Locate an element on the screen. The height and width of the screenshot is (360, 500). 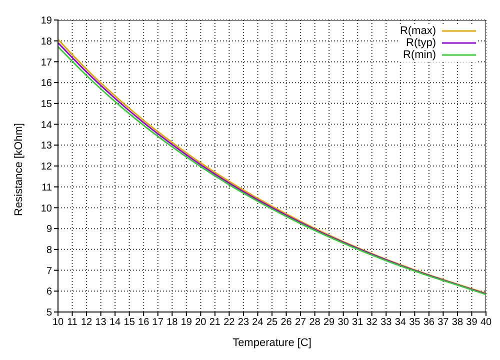
x-tick-label: 20 is located at coordinates (201, 322).